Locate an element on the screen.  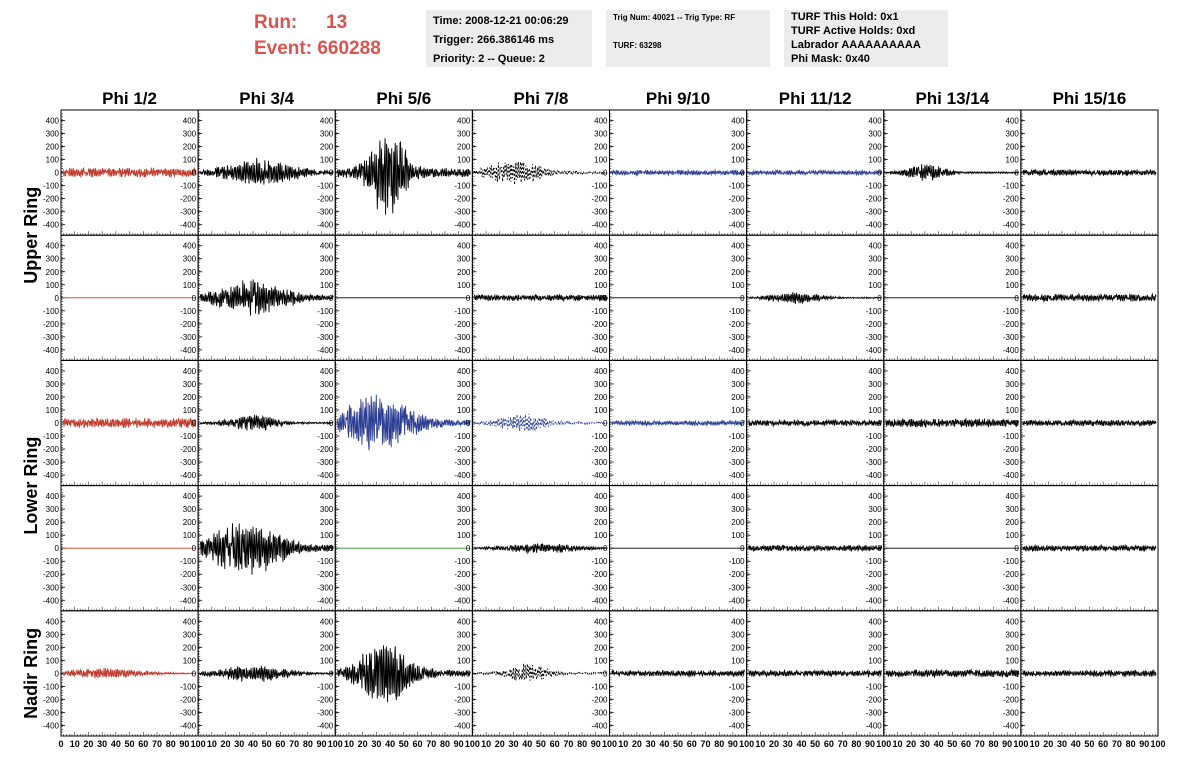
run-value: 13 is located at coordinates (337, 22).